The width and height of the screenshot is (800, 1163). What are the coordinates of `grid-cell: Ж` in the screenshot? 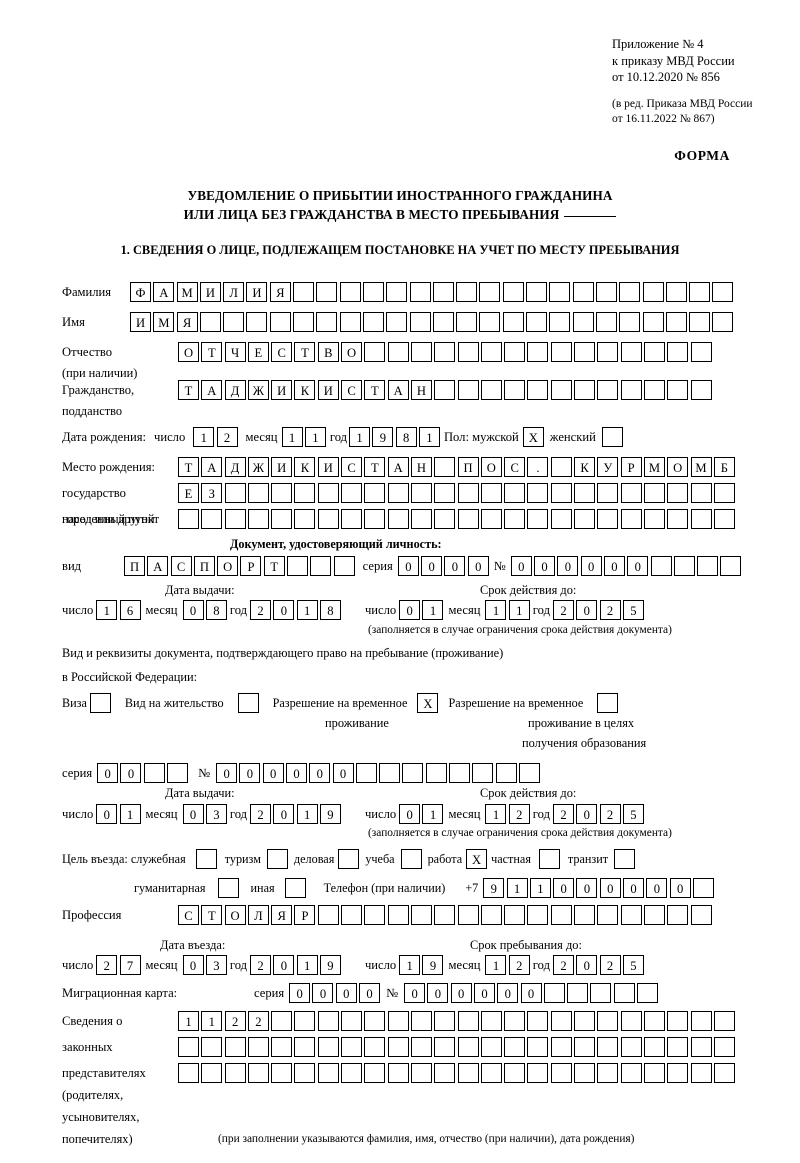 It's located at (258, 467).